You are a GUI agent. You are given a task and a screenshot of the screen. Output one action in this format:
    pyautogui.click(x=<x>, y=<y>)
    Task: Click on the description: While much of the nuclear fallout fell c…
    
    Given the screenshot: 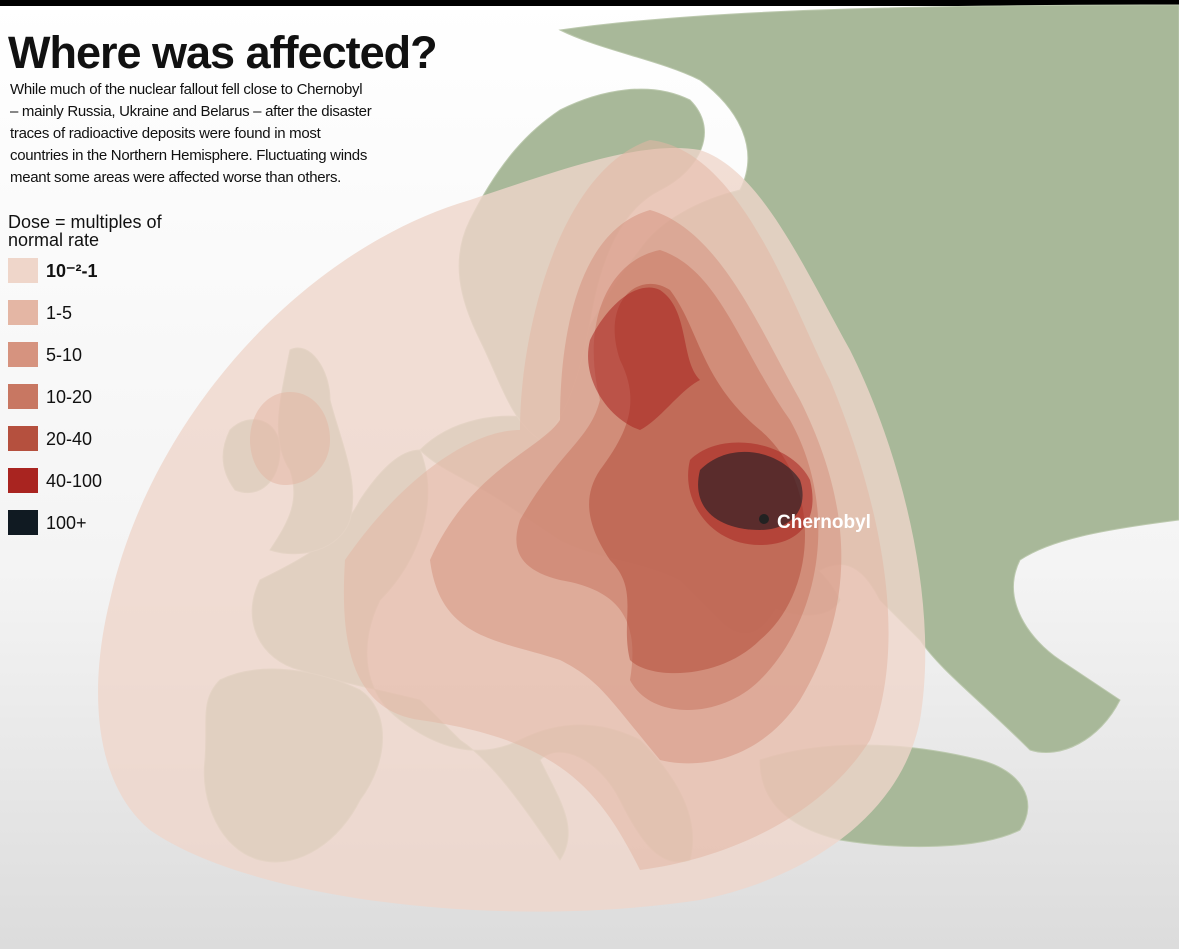 What is the action you would take?
    pyautogui.click(x=191, y=133)
    